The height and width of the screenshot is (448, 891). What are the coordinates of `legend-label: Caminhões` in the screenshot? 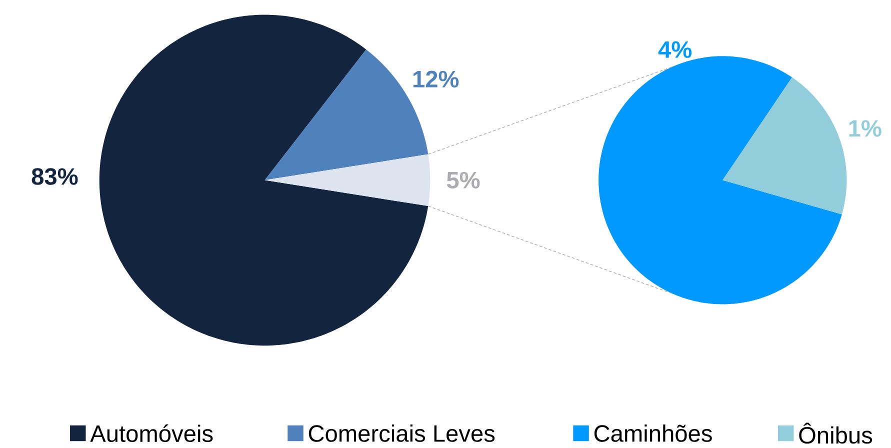 It's located at (653, 433).